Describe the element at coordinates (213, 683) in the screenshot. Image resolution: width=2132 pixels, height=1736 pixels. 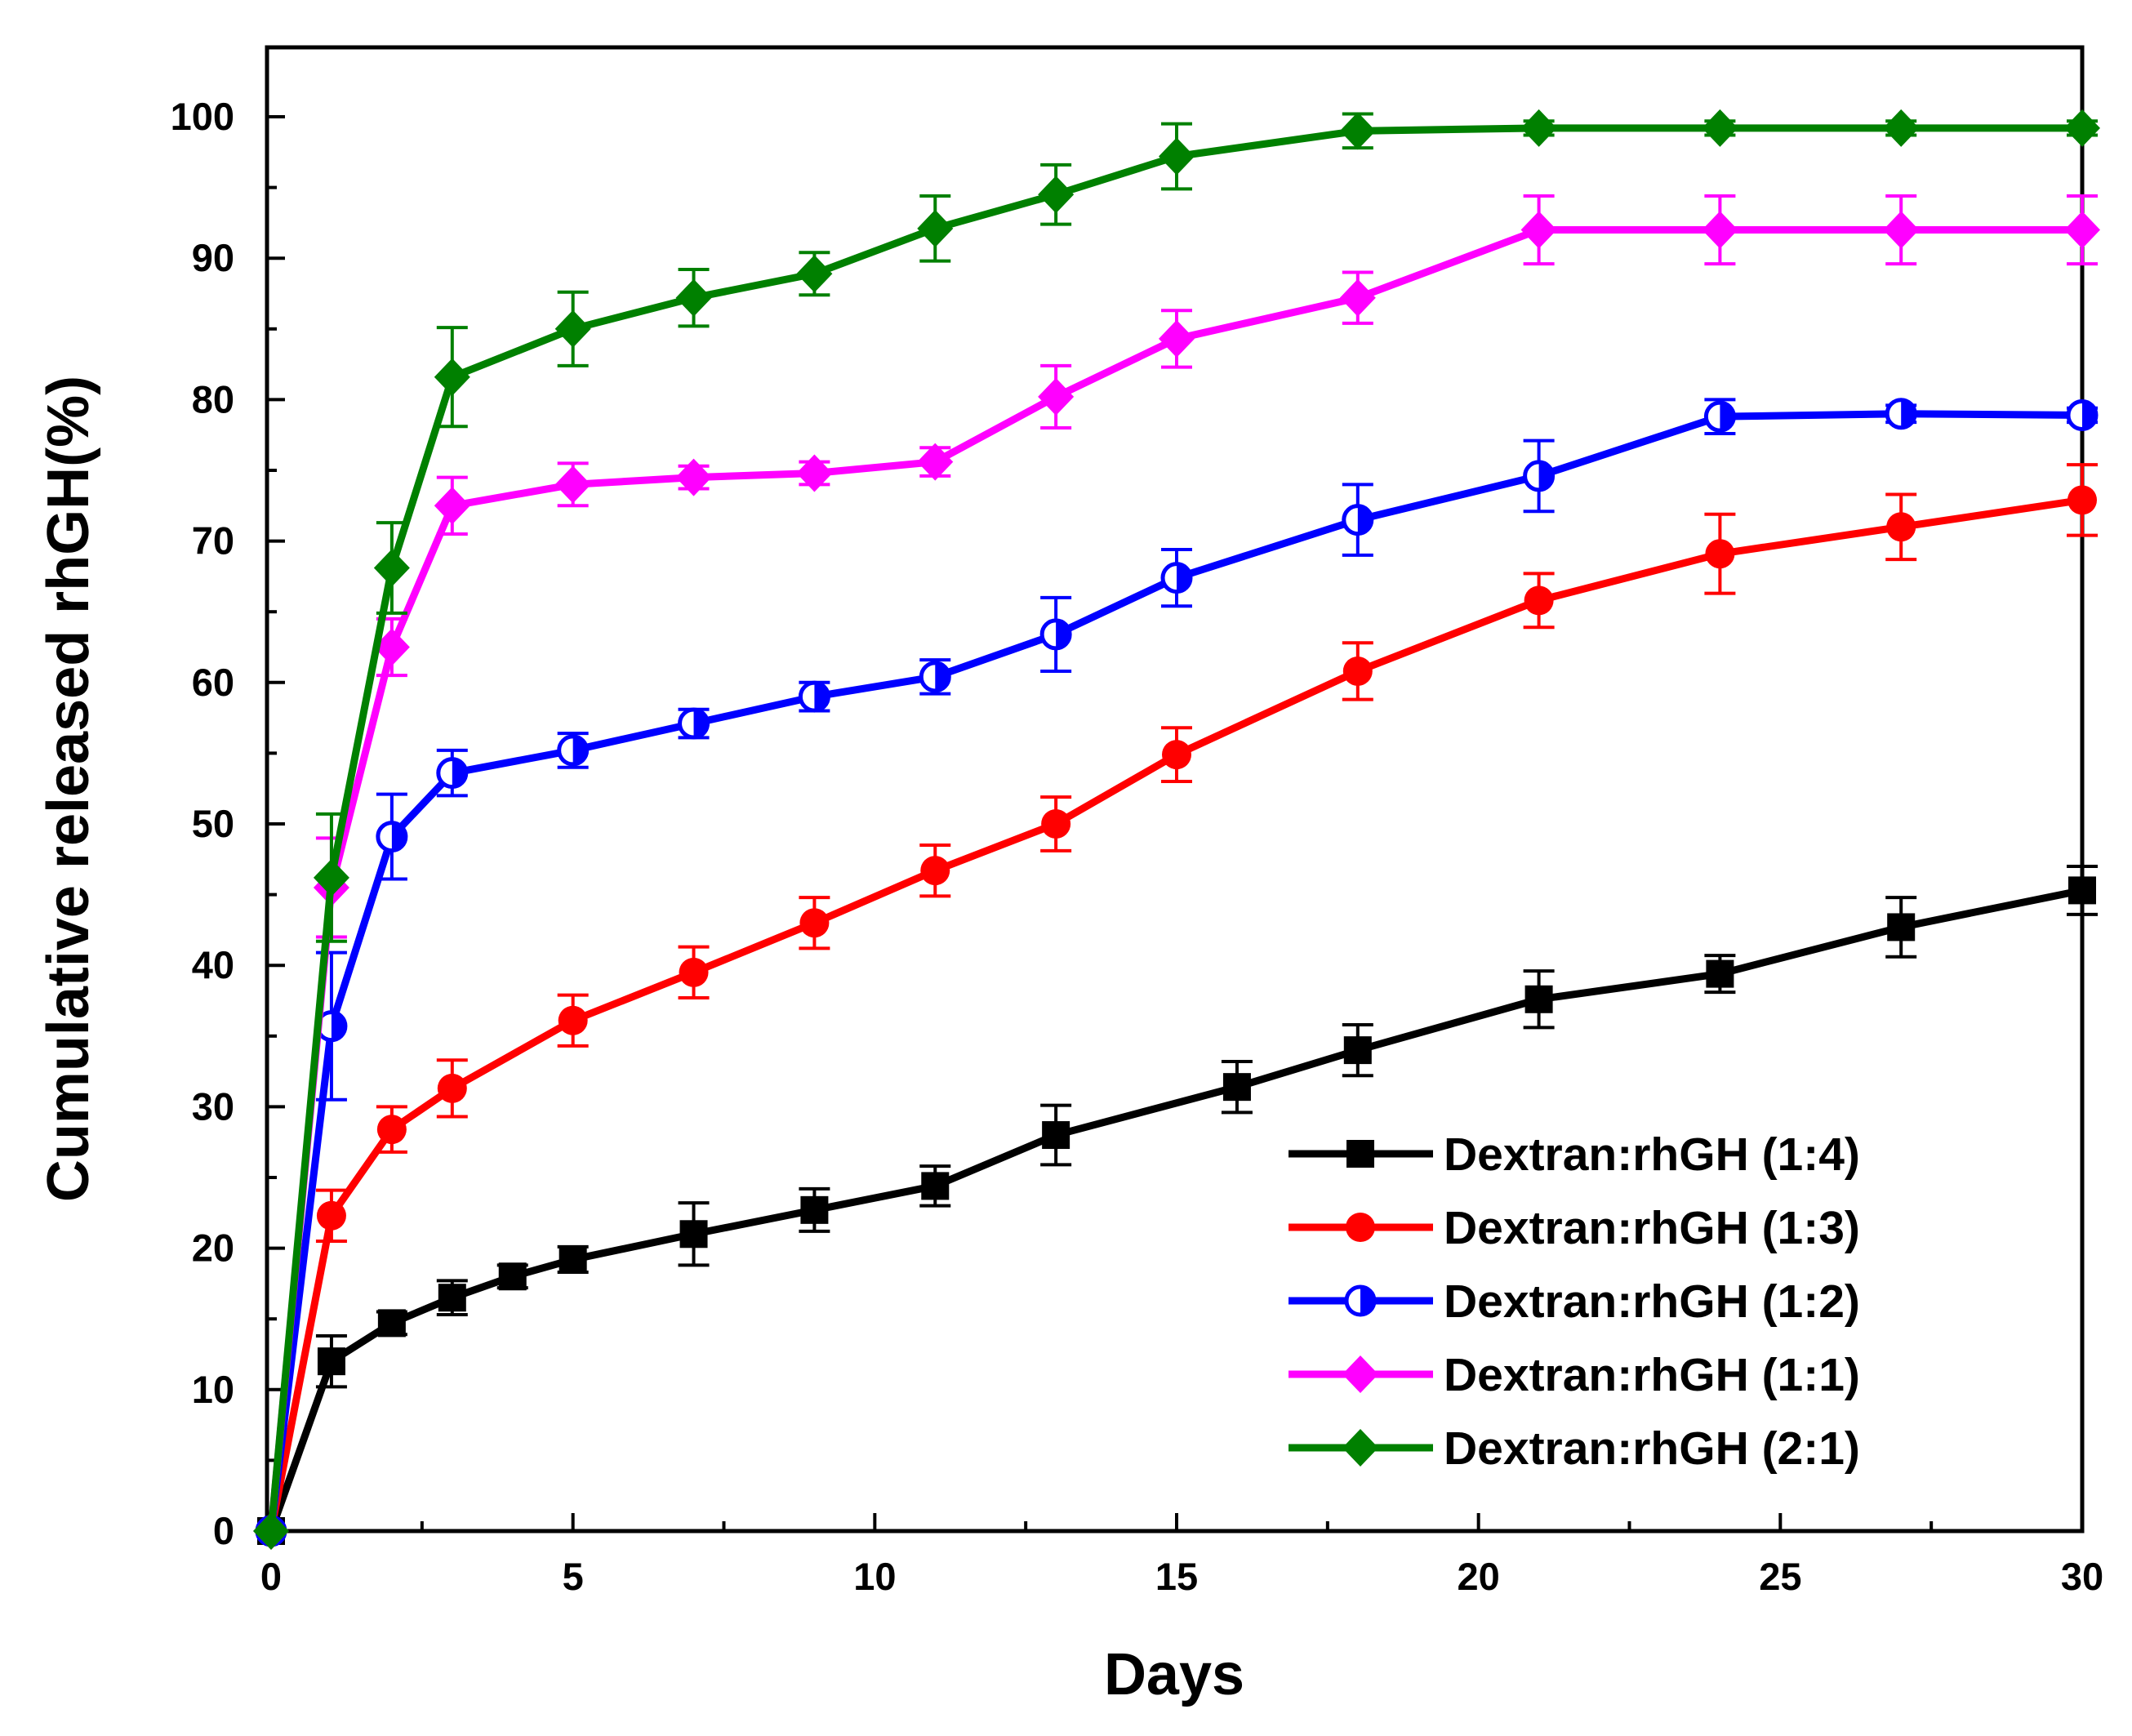
I see `y-tick-label: 60` at that location.